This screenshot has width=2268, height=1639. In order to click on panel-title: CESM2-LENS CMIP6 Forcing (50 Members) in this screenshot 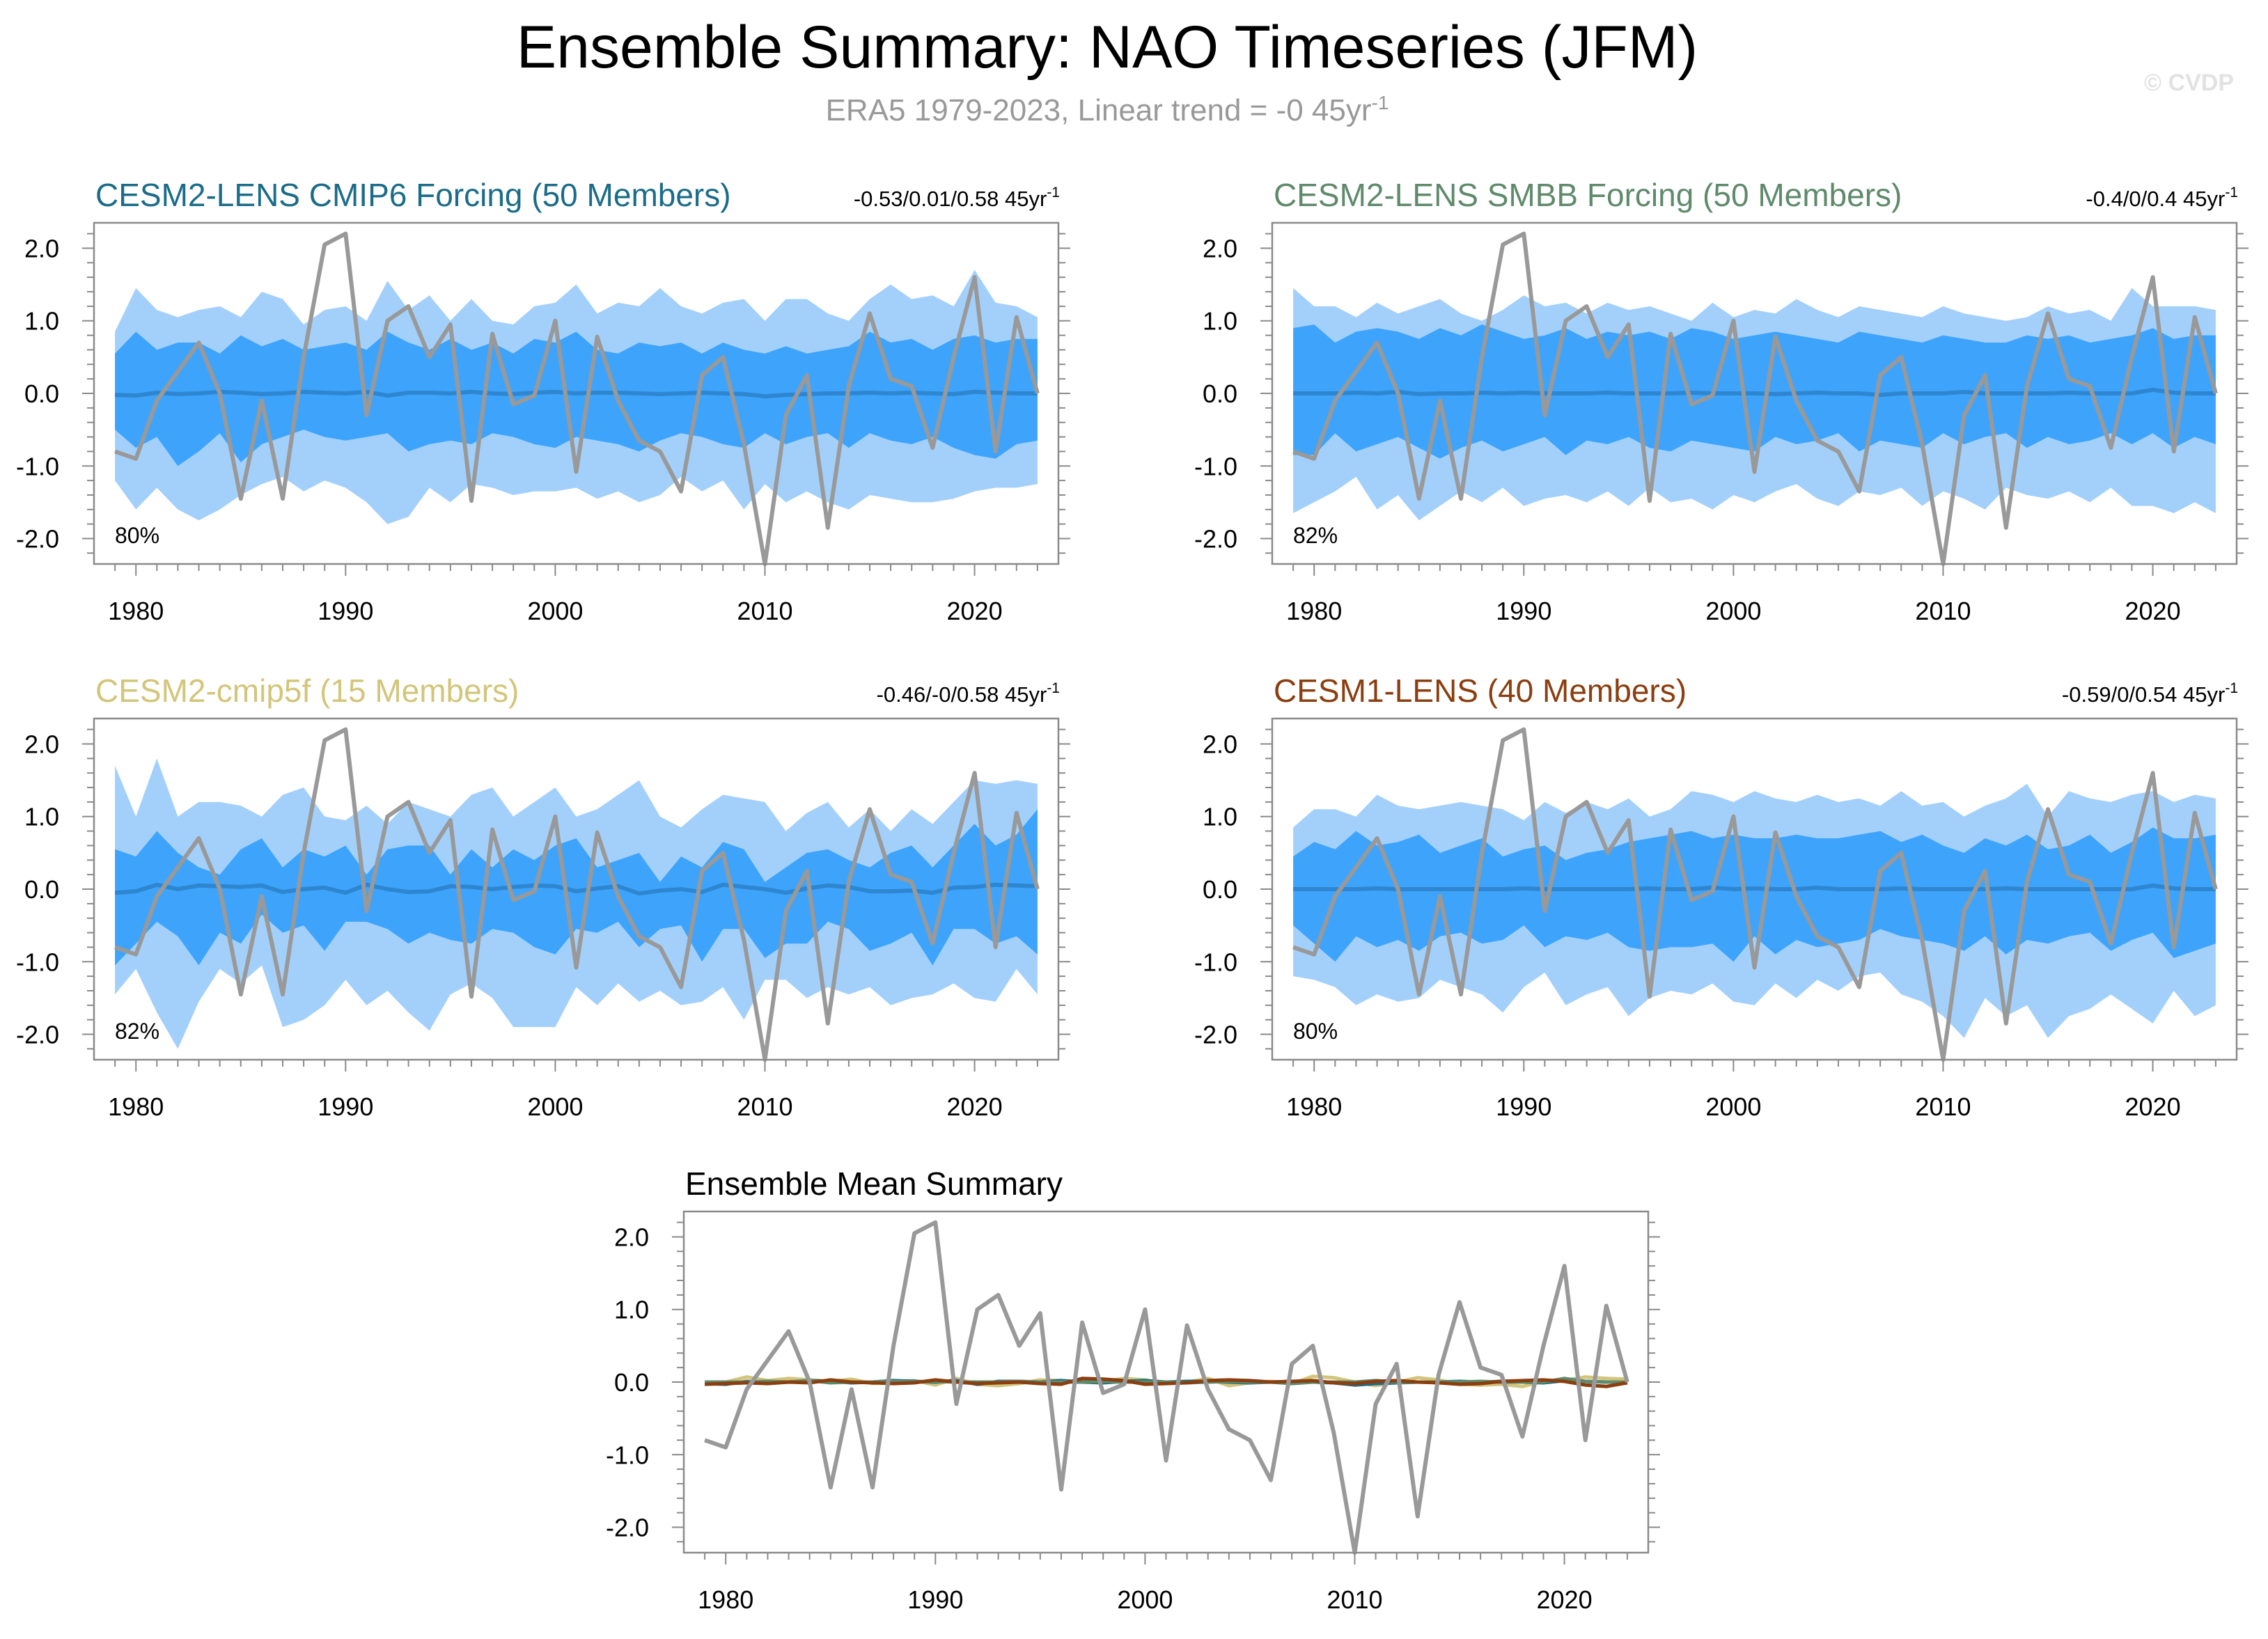, I will do `click(413, 195)`.